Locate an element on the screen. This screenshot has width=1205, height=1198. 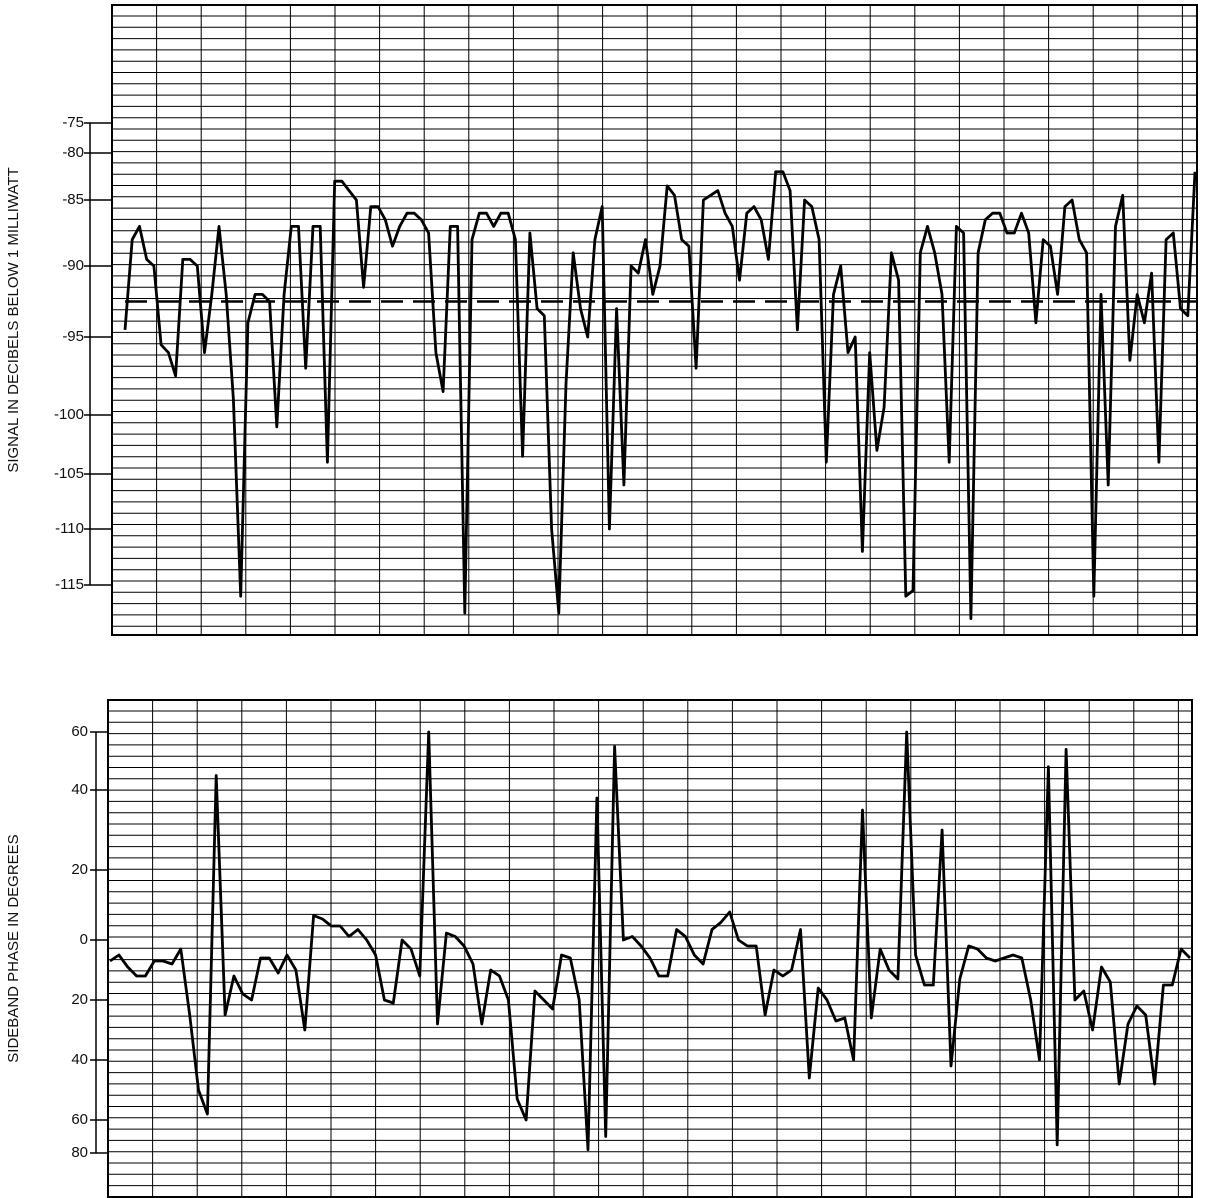
y-tick-label: -90 is located at coordinates (73, 265).